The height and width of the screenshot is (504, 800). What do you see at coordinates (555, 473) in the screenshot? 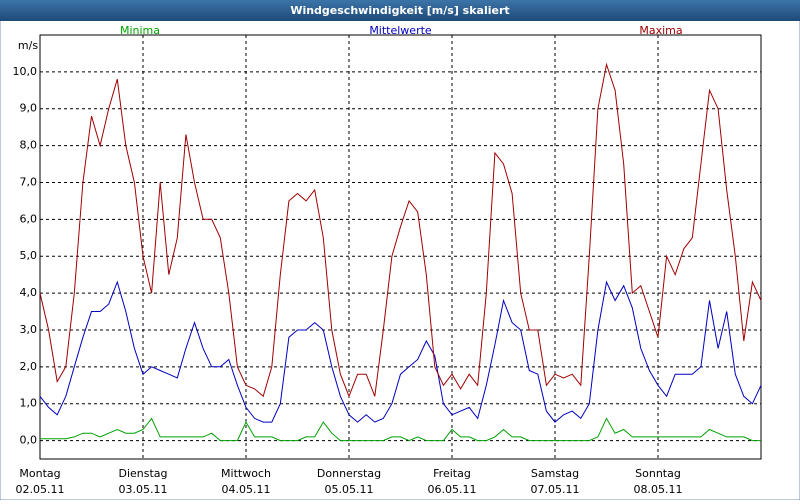
I see `x-tick-label: Samstag` at bounding box center [555, 473].